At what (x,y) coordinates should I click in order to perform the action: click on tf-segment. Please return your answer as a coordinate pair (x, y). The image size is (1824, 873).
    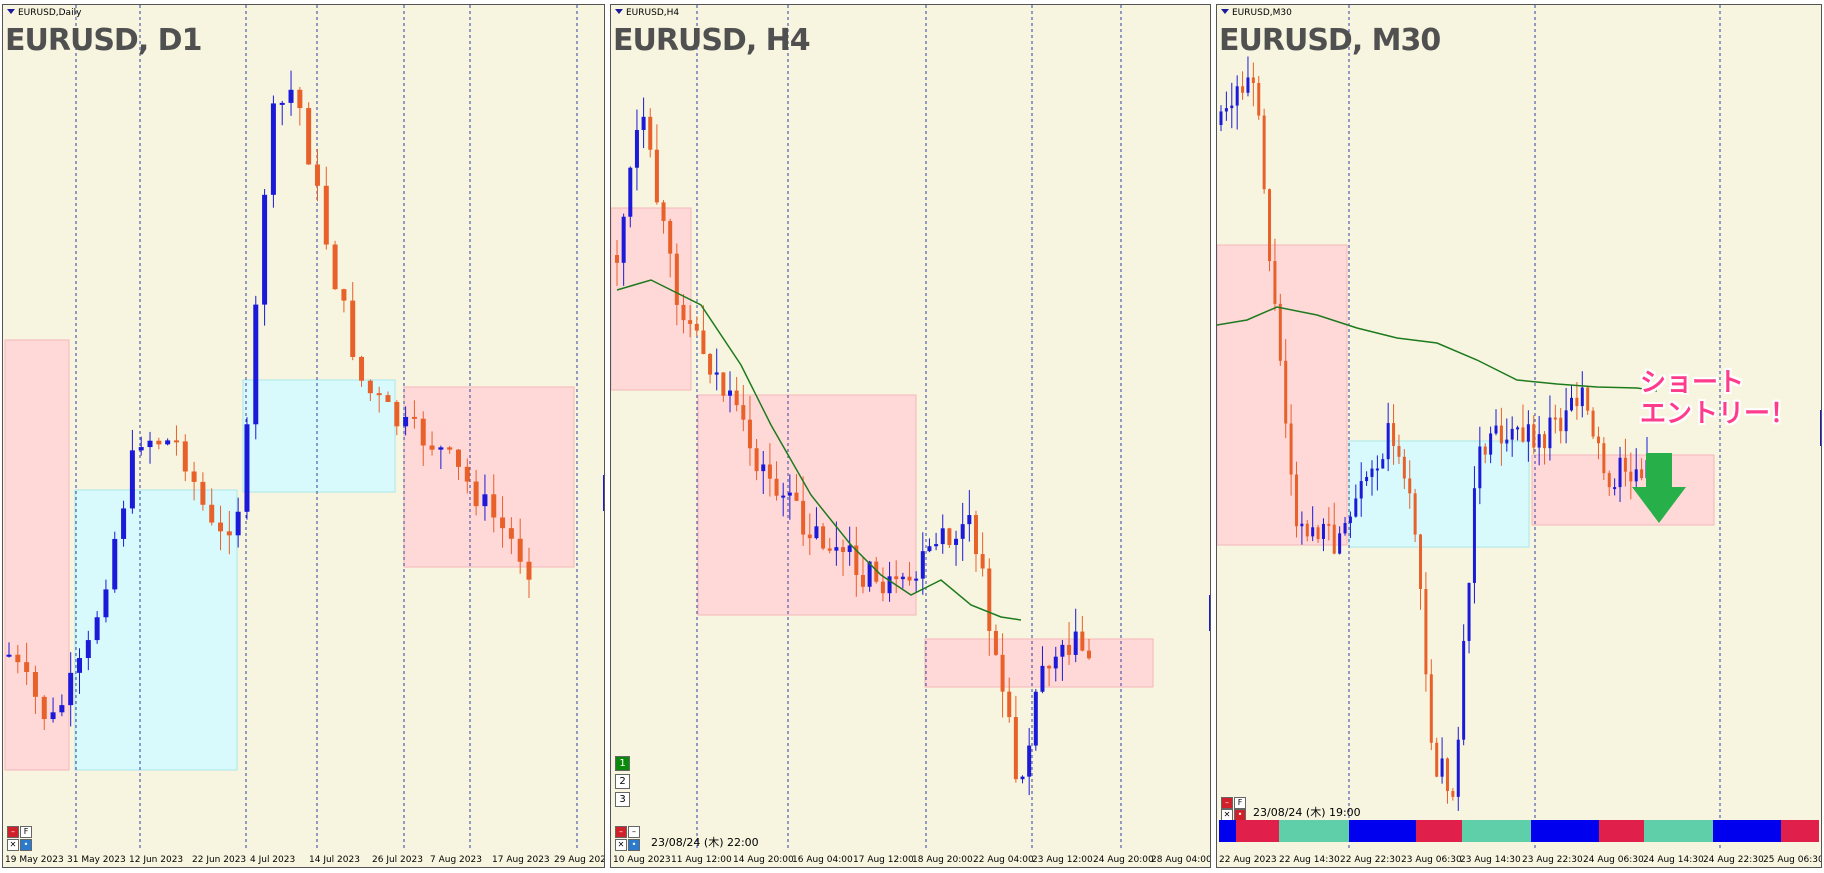
    Looking at the image, I should click on (1439, 831).